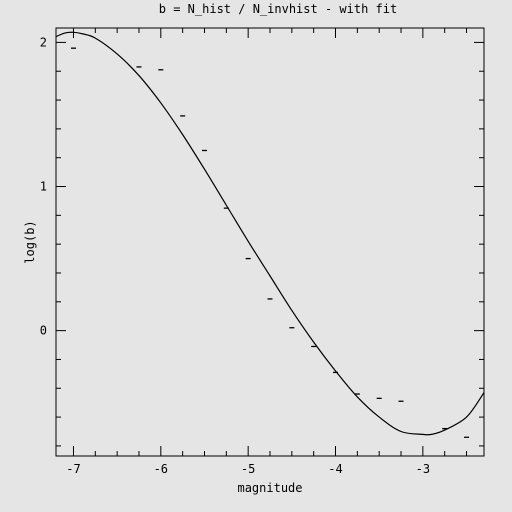 Image resolution: width=512 pixels, height=512 pixels. What do you see at coordinates (278, 9) in the screenshot?
I see `chart-title: b = N_hist / N_invhist - with fit` at bounding box center [278, 9].